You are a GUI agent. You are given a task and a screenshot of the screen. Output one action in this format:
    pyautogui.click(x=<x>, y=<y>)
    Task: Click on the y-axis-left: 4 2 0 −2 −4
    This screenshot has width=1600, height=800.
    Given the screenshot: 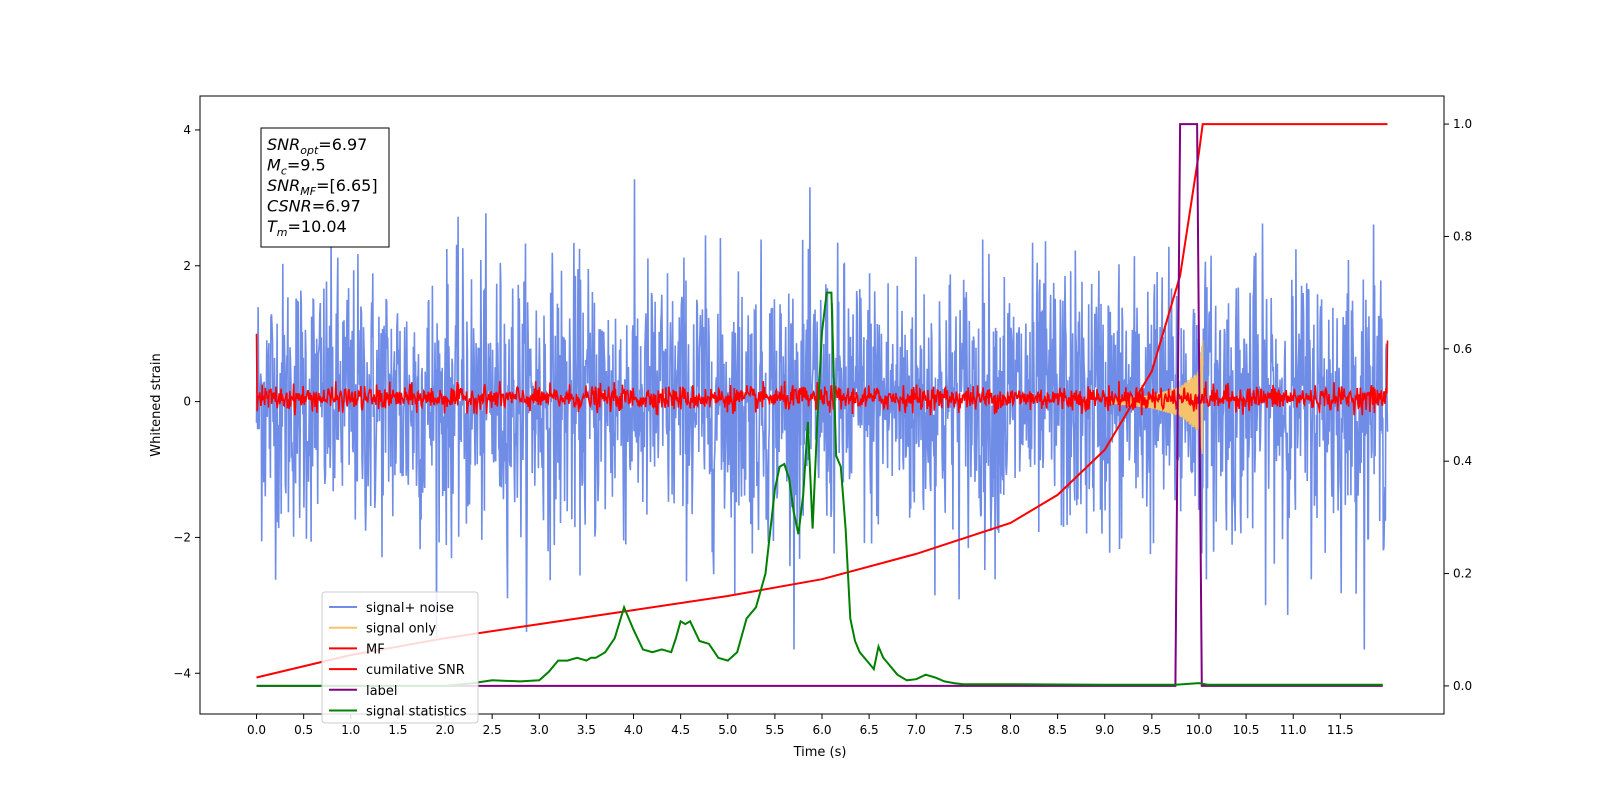 What is the action you would take?
    pyautogui.click(x=186, y=401)
    